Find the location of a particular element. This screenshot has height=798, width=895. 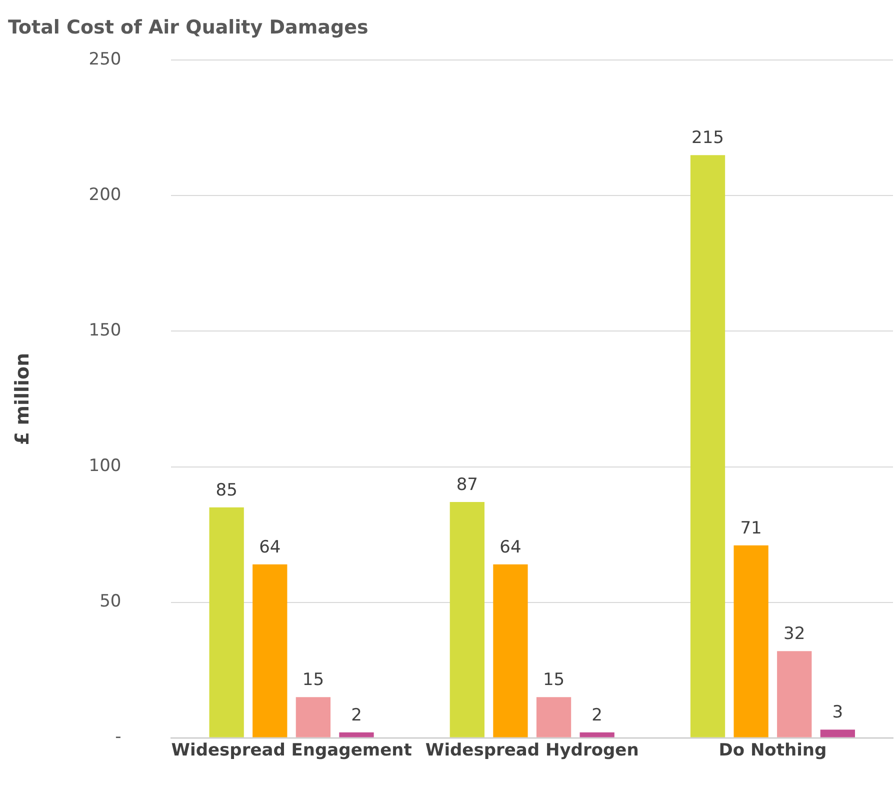

x-tick-label: Do Nothing is located at coordinates (772, 750).